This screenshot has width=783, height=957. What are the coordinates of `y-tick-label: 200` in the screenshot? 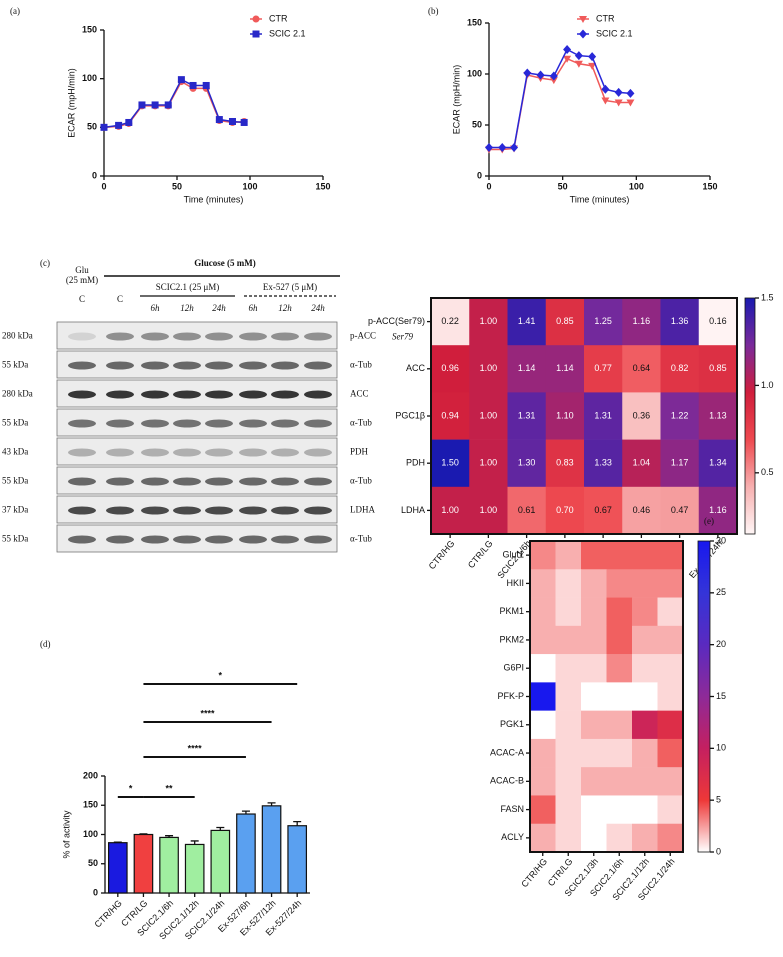 It's located at (90, 775).